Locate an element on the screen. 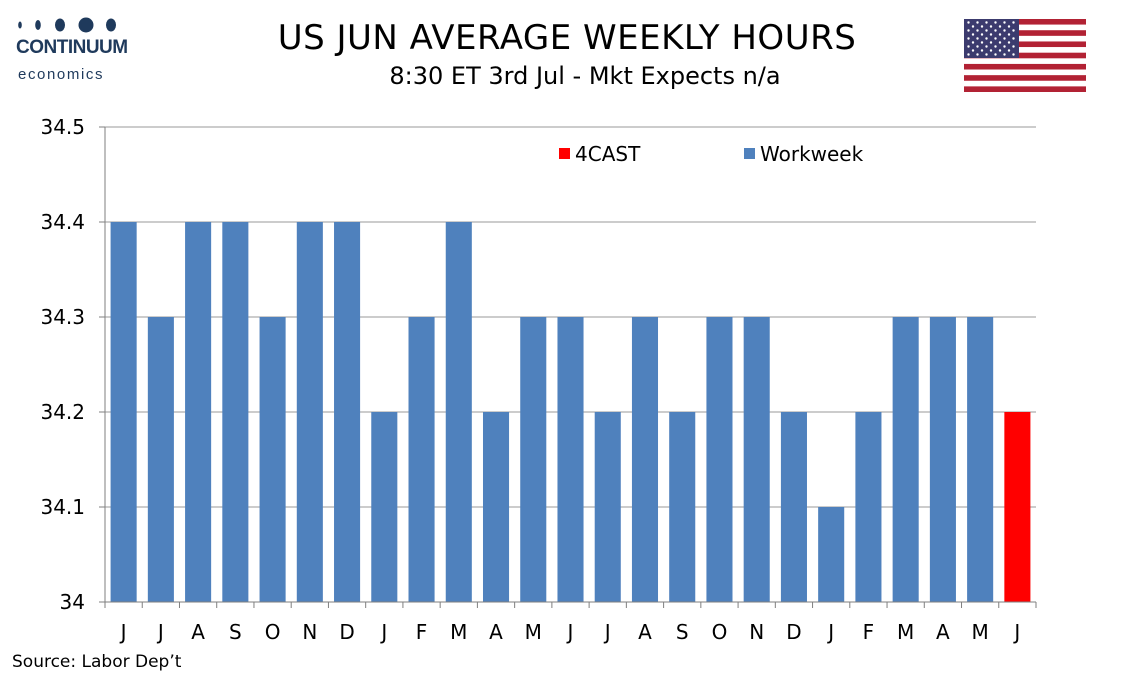 The image size is (1134, 680). chart-title: US JUN AVERAGE WEEKLY HOURS is located at coordinates (567, 38).